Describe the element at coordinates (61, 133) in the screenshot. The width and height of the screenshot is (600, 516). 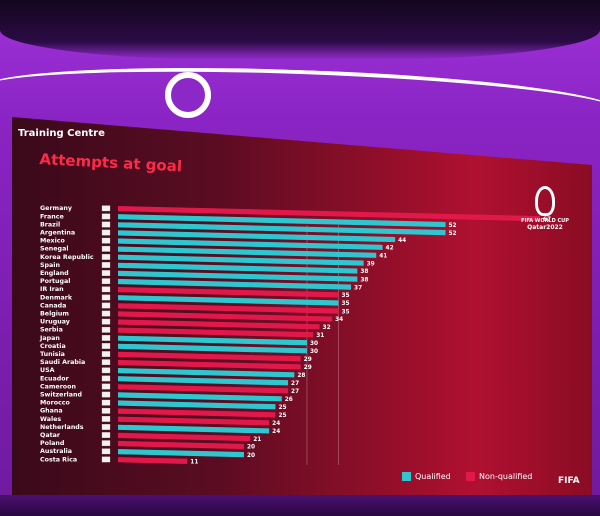
I see `section-label: Training Centre` at that location.